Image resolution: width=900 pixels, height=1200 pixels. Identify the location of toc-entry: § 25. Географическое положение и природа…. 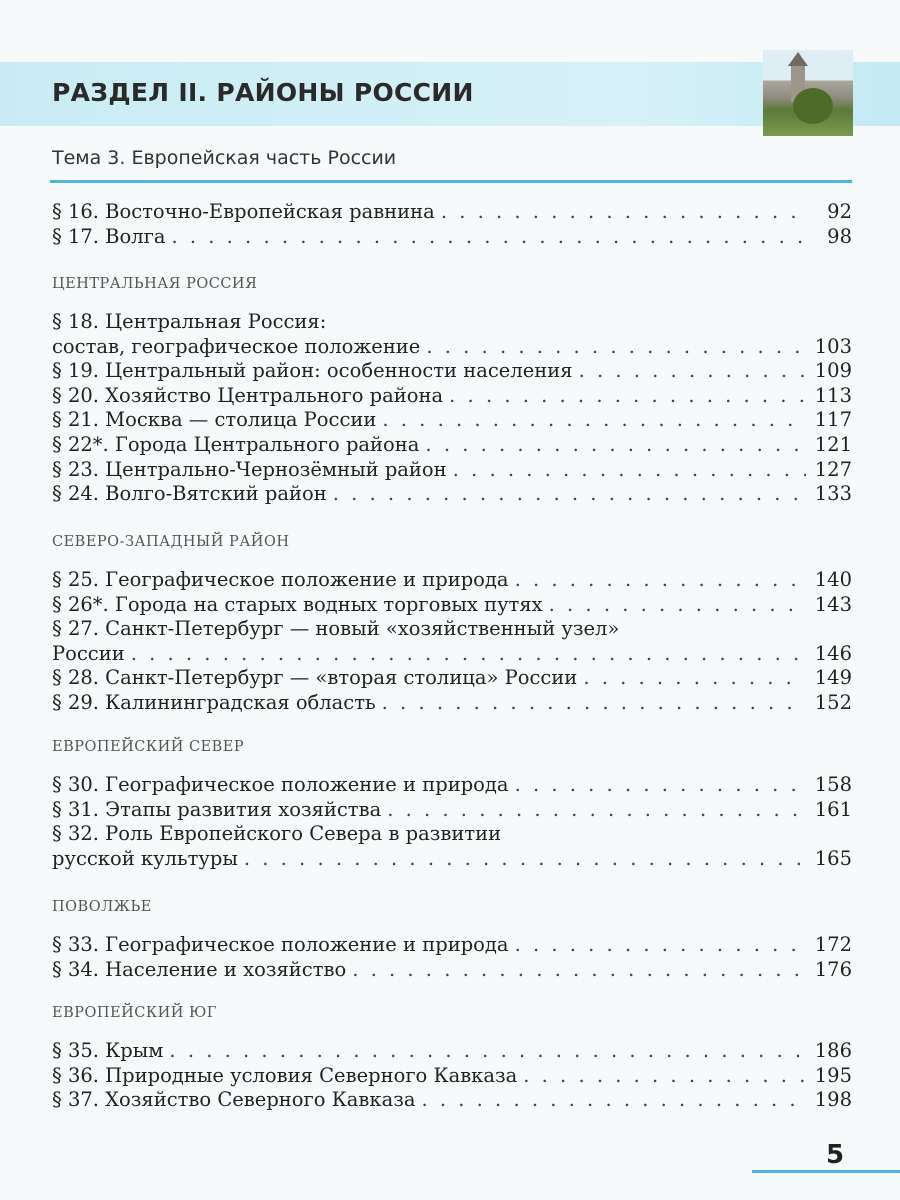
(452, 580).